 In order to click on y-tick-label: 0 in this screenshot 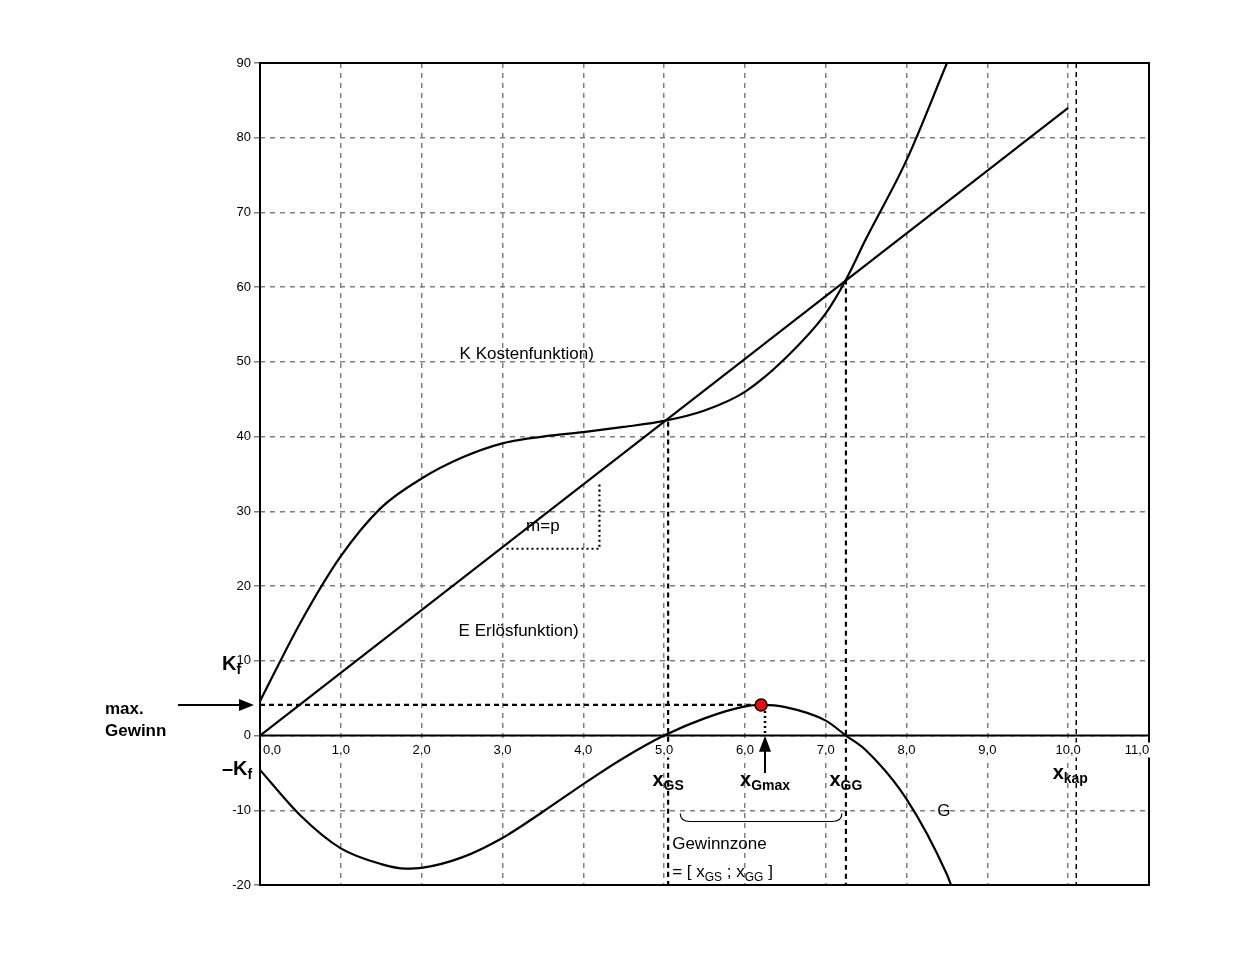, I will do `click(247, 735)`.